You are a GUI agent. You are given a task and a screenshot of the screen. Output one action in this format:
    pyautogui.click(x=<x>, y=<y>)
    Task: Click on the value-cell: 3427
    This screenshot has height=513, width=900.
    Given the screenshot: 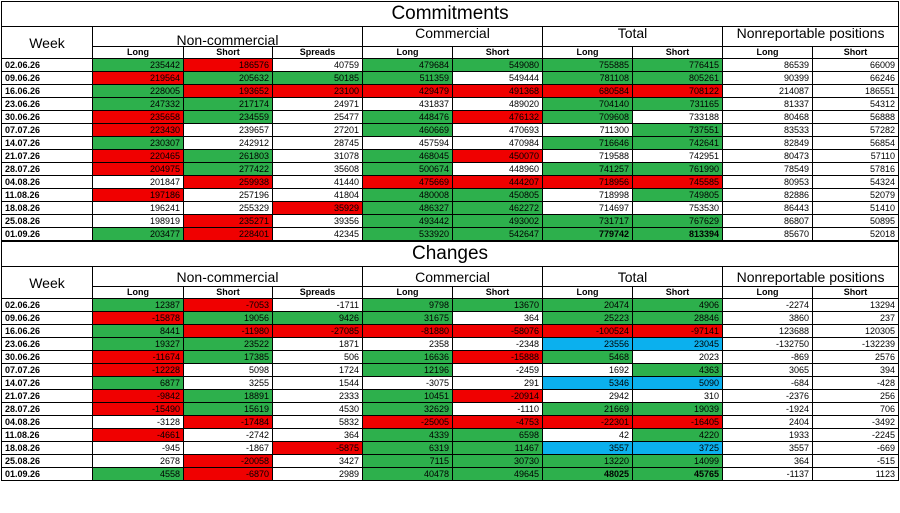 What is the action you would take?
    pyautogui.click(x=317, y=461)
    